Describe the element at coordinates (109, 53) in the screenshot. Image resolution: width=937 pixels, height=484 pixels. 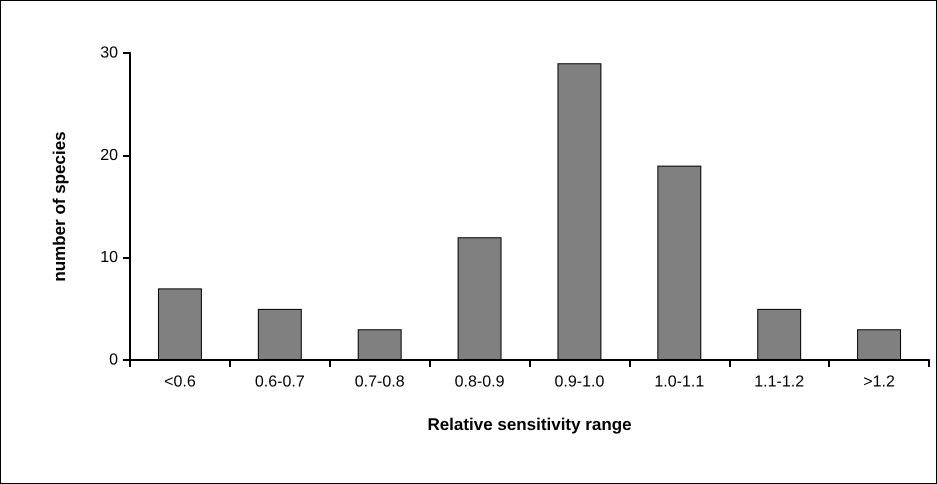
I see `y-tick-label: 30` at that location.